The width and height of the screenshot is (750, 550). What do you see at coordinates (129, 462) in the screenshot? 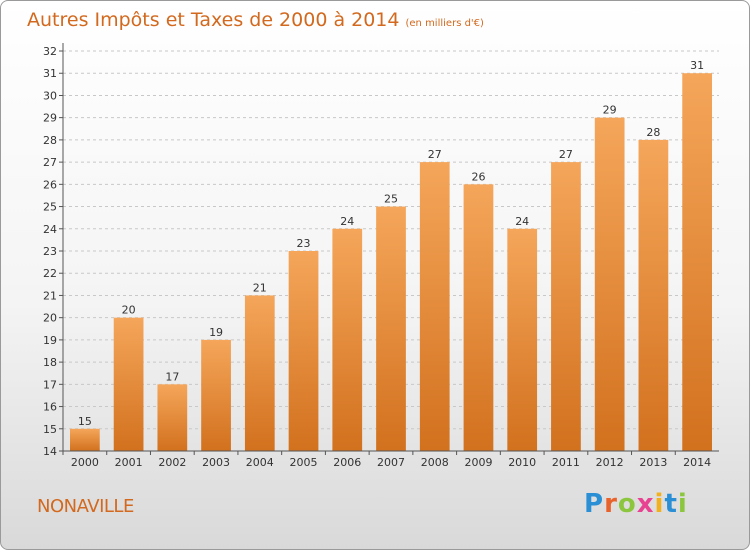
I see `x-tick-label: 2001` at bounding box center [129, 462].